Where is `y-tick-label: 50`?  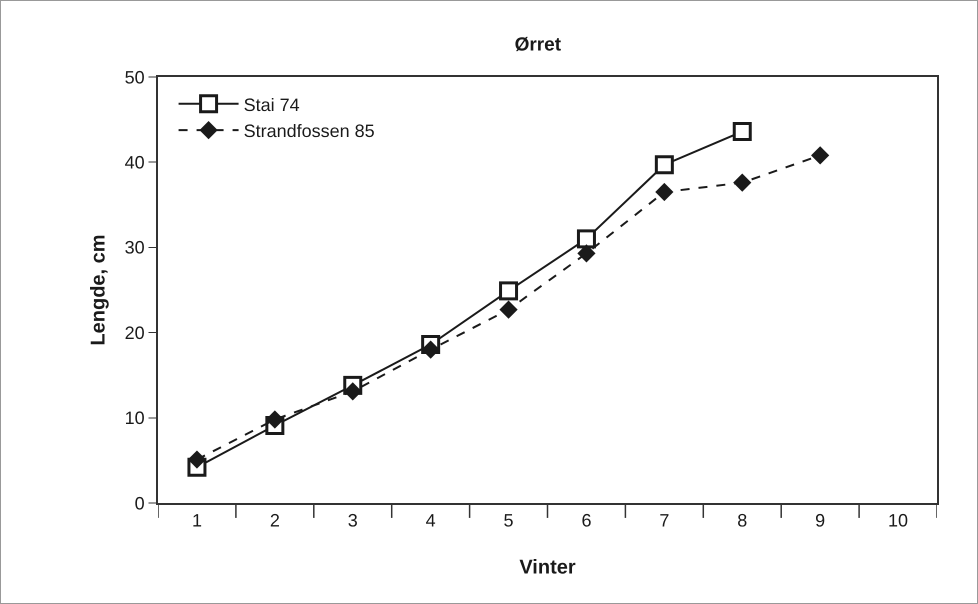
y-tick-label: 50 is located at coordinates (134, 77).